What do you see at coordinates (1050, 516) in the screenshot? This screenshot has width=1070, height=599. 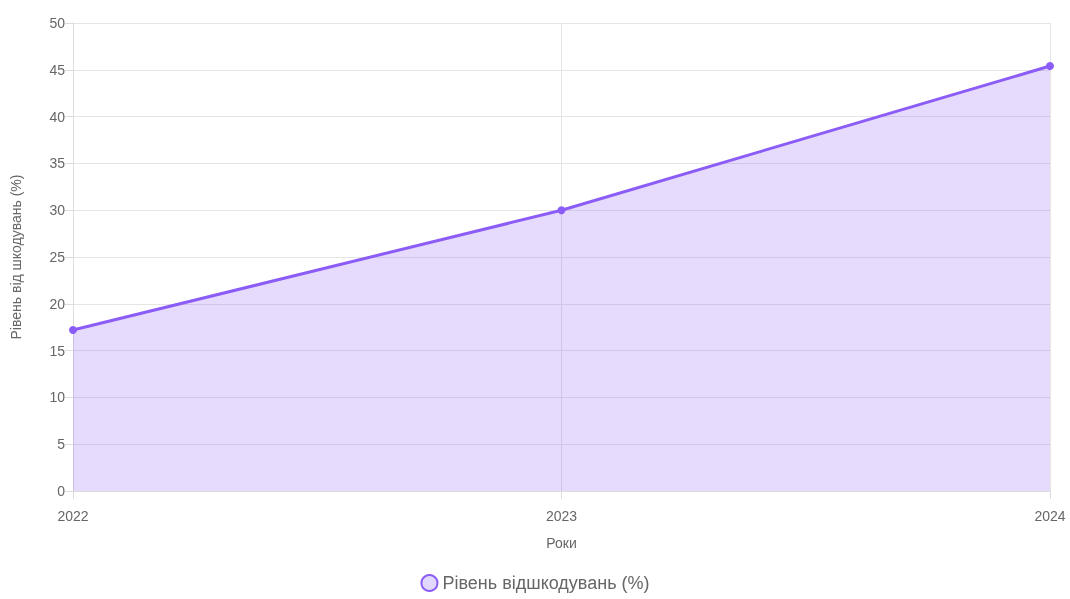 I see `x-tick-label: 2024` at bounding box center [1050, 516].